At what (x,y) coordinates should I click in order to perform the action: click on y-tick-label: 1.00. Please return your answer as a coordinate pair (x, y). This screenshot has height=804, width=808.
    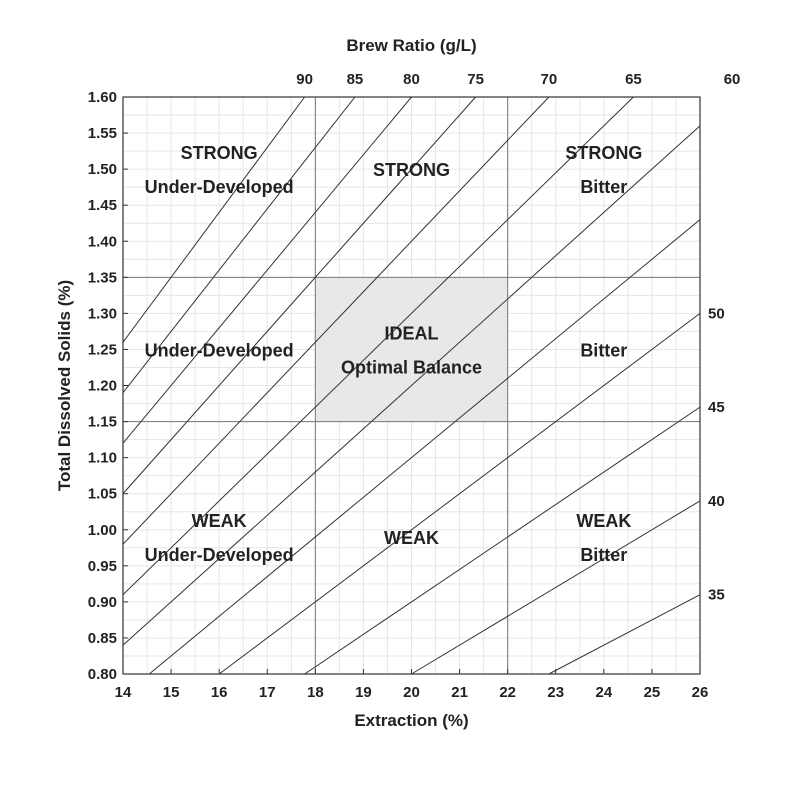
    Looking at the image, I should click on (102, 530).